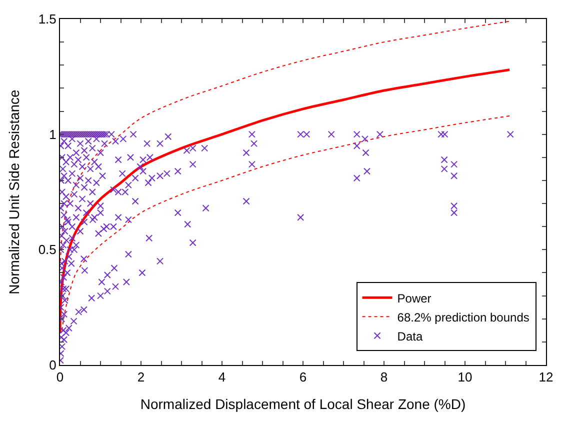  Describe the element at coordinates (384, 377) in the screenshot. I see `x-tick-label: 8` at that location.